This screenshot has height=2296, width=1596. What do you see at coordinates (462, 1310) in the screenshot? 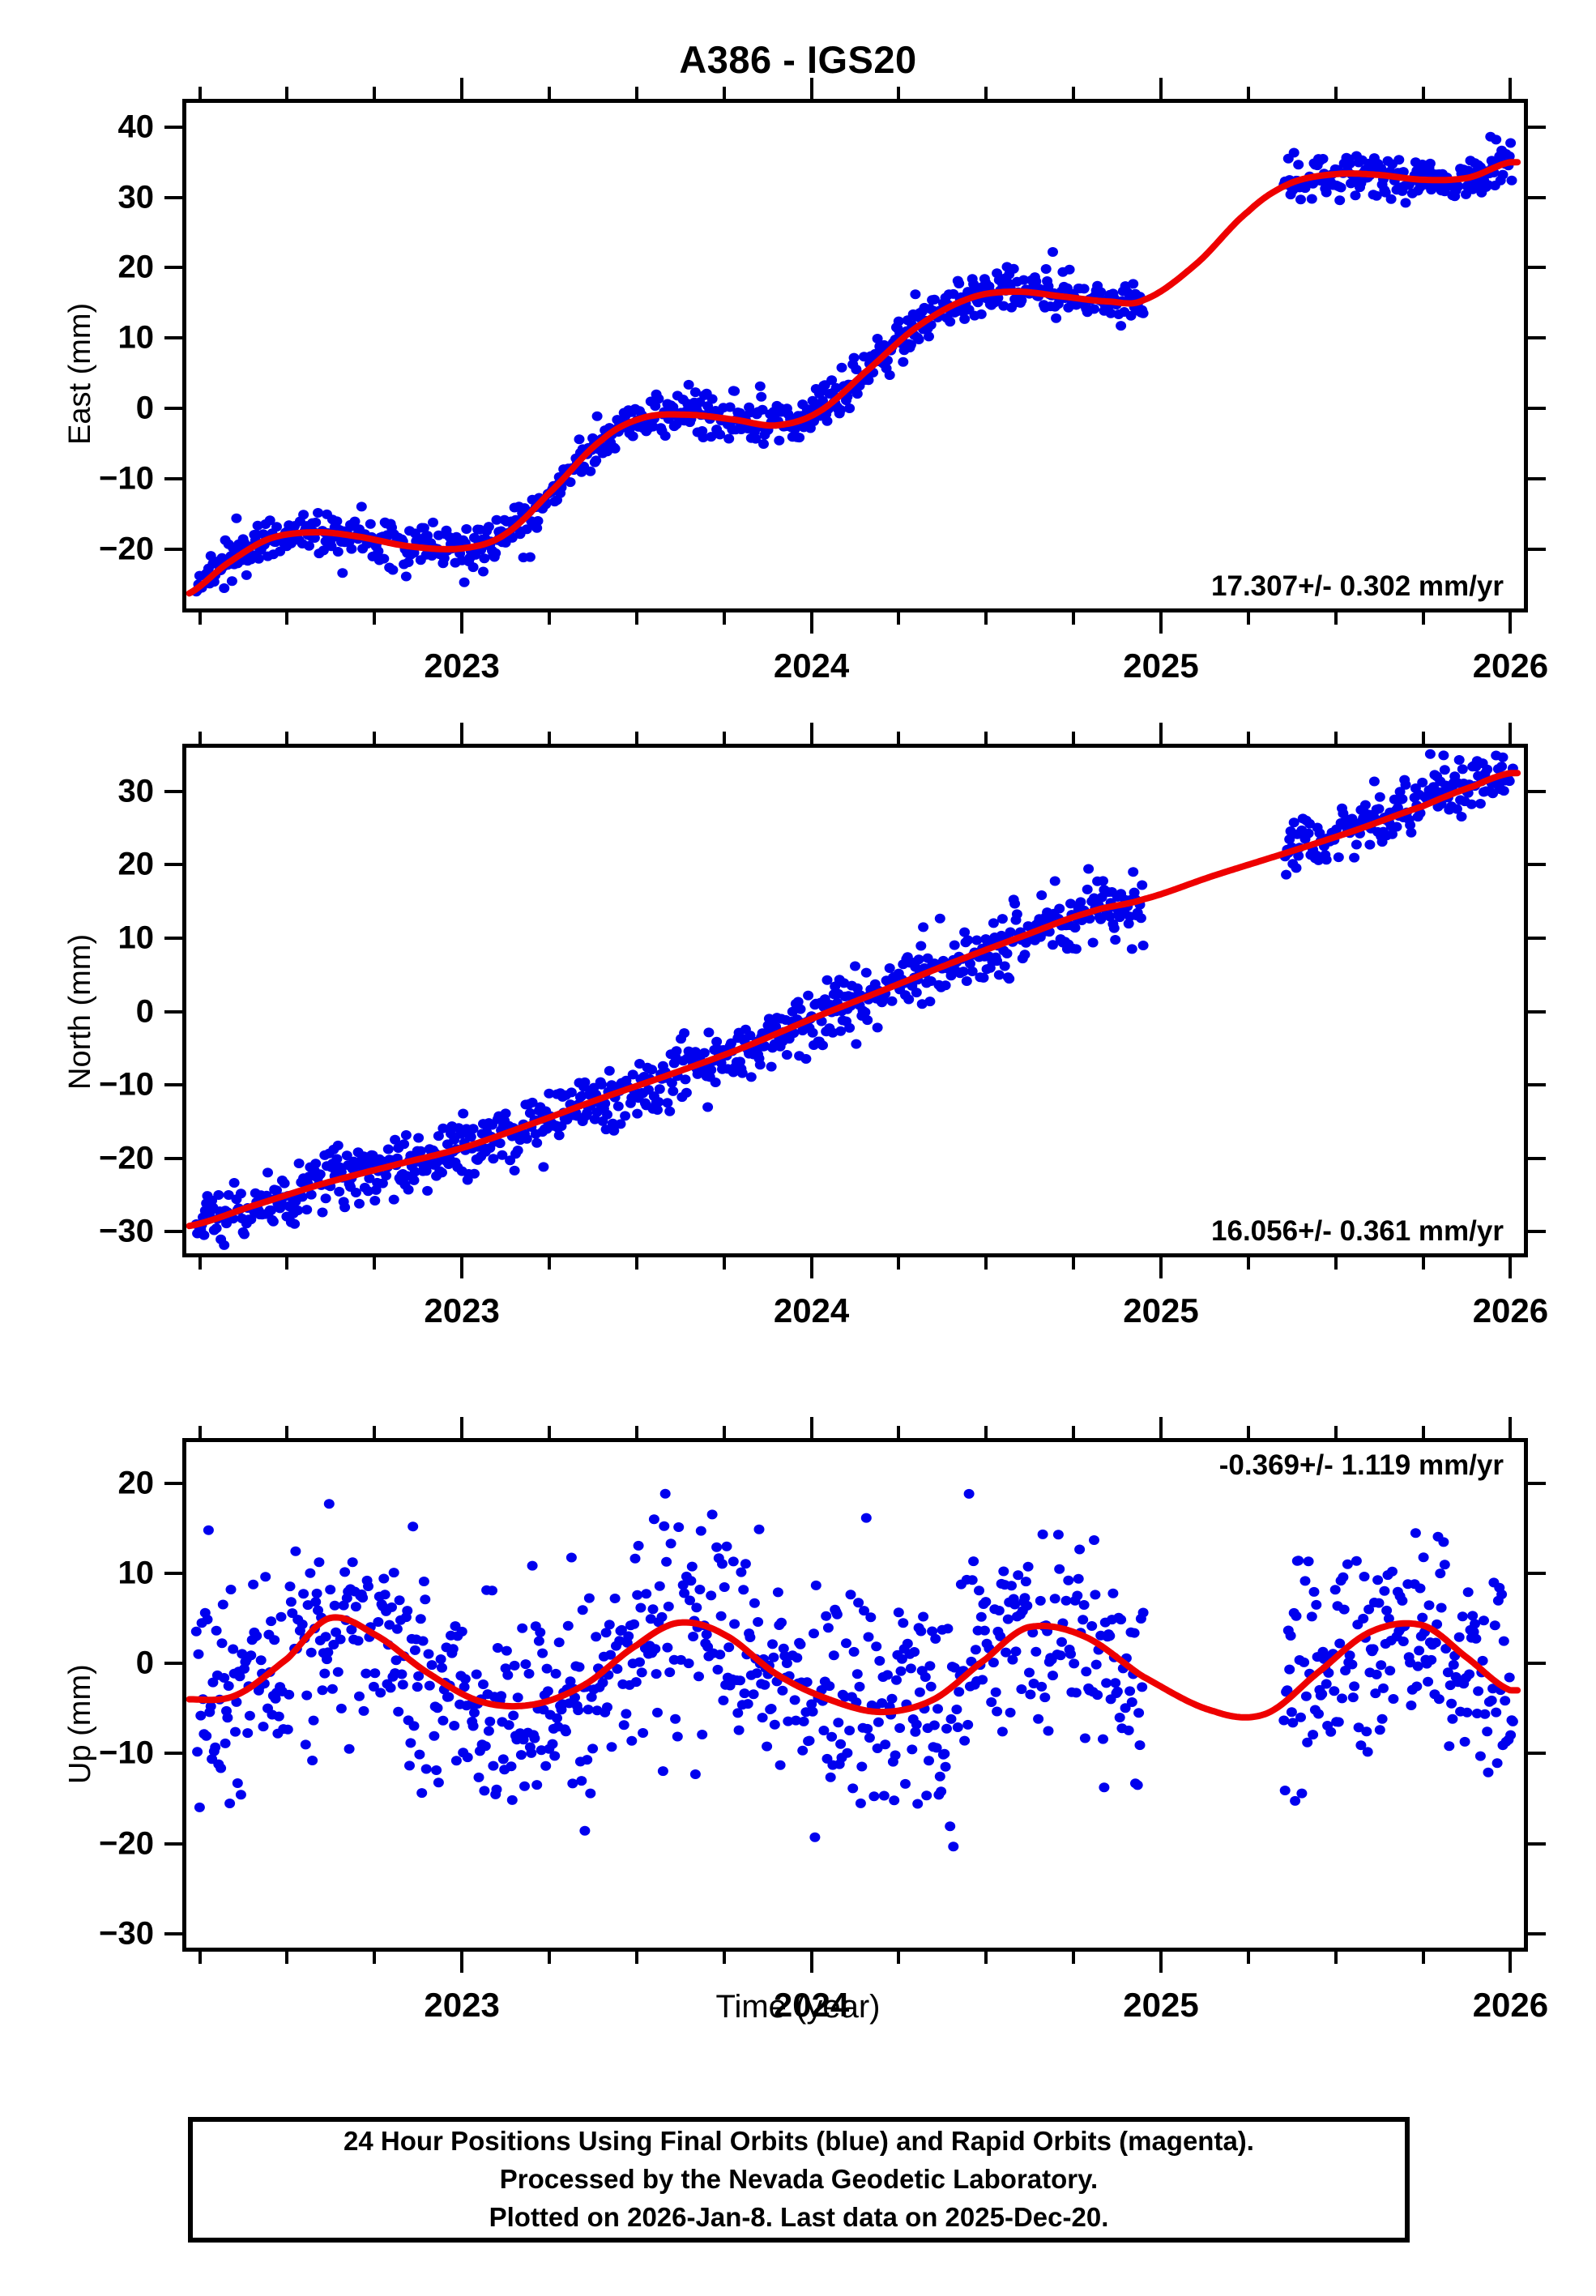
I see `xtick-label-north-2023: 2023` at bounding box center [462, 1310].